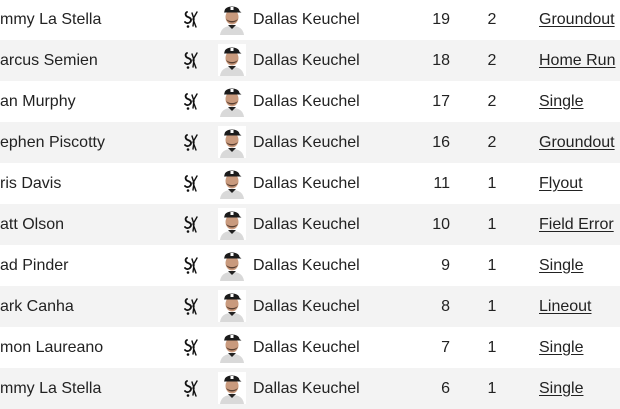  What do you see at coordinates (441, 142) in the screenshot?
I see `pitch-number: 16` at bounding box center [441, 142].